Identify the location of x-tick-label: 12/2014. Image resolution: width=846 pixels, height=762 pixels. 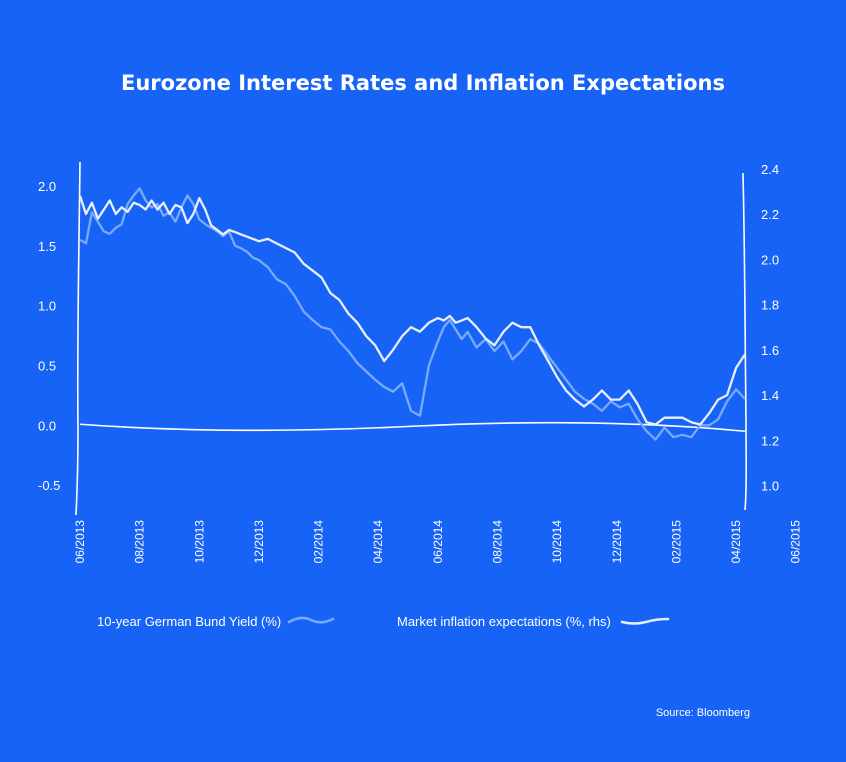
(617, 542).